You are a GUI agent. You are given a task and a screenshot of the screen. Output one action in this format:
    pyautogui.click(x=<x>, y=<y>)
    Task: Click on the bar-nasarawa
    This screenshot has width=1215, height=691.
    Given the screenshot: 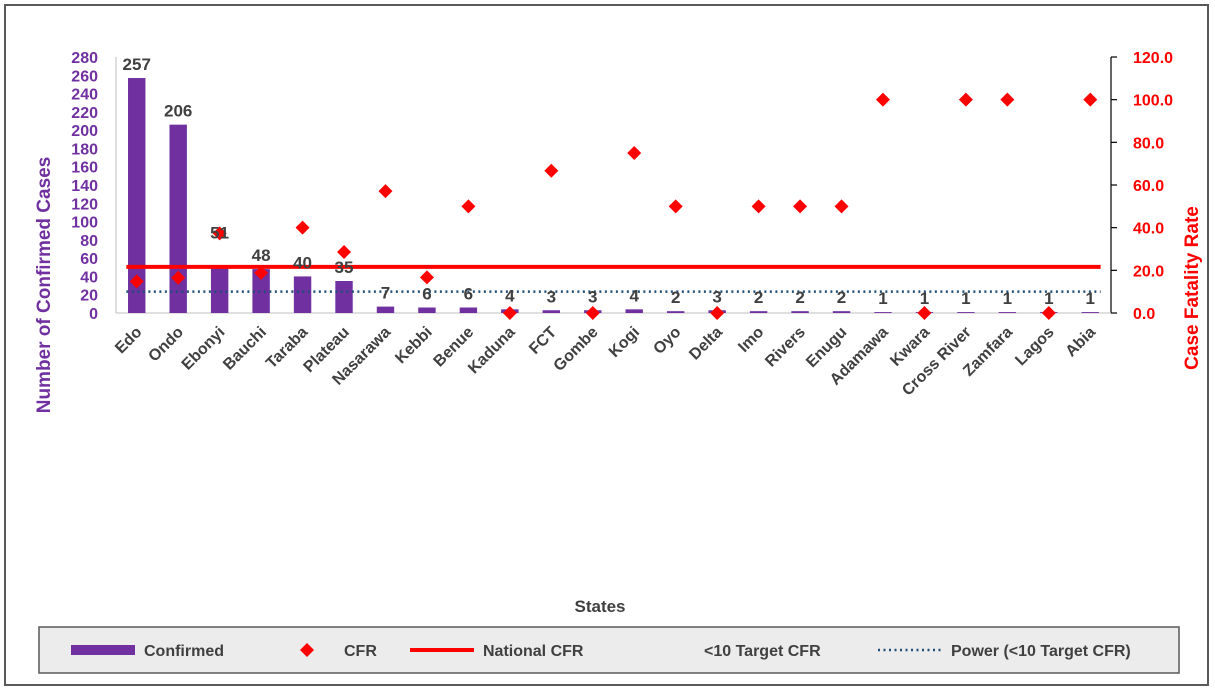 What is the action you would take?
    pyautogui.click(x=385, y=309)
    